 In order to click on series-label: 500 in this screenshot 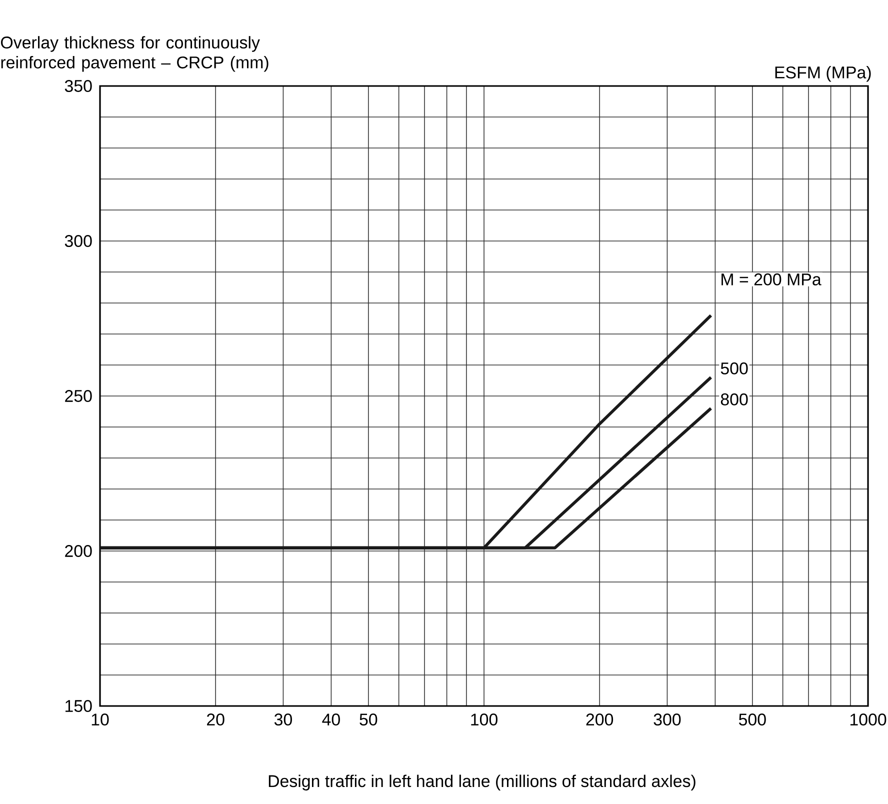, I will do `click(734, 368)`.